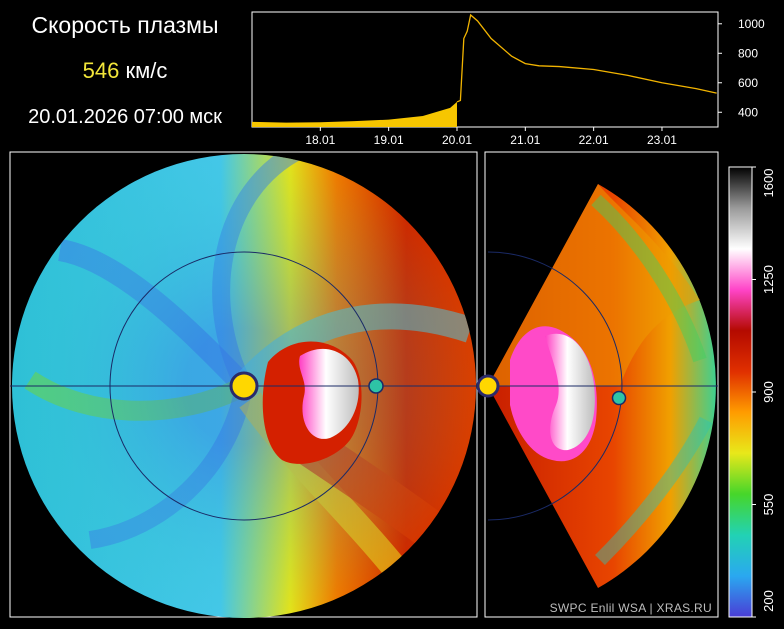 Image resolution: width=784 pixels, height=629 pixels. I want to click on source-credit: SWPC Enlil WSA | XRAS.RU, so click(631, 608).